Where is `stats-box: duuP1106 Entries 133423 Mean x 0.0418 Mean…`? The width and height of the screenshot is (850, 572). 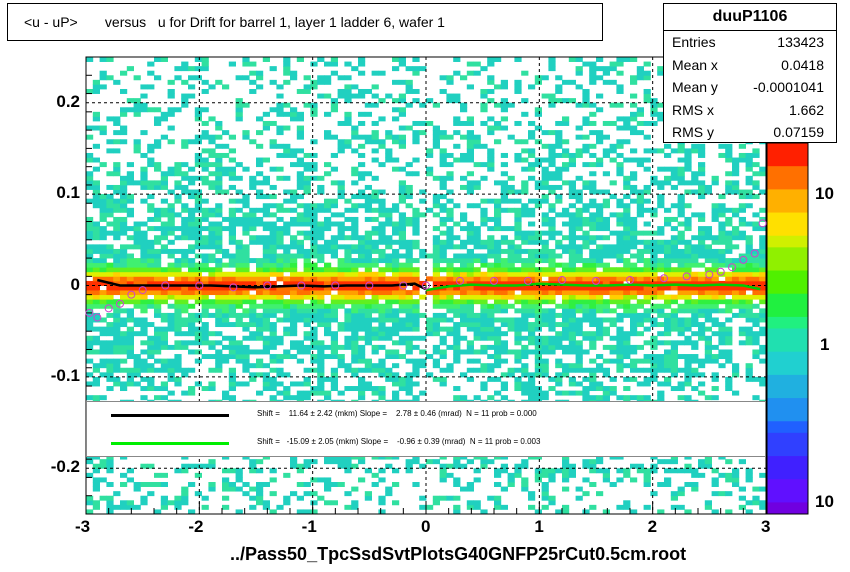 stats-box: duuP1106 Entries 133423 Mean x 0.0418 Mean… is located at coordinates (750, 73).